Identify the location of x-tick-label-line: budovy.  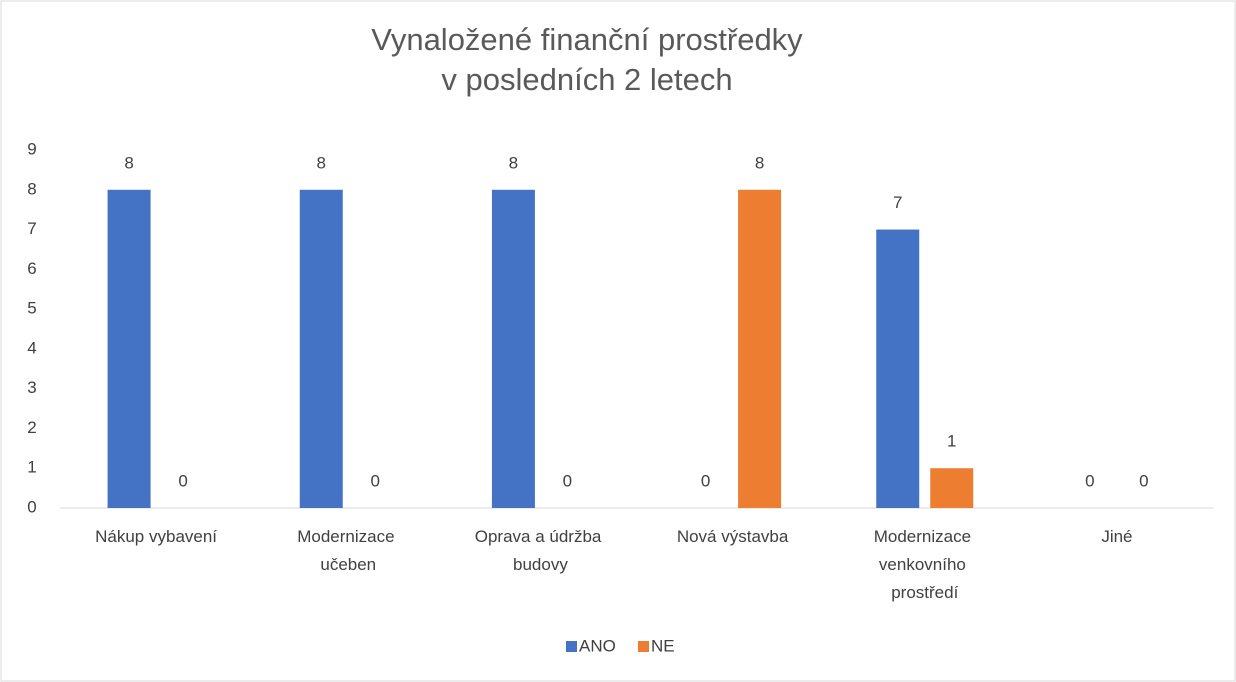
(540, 564).